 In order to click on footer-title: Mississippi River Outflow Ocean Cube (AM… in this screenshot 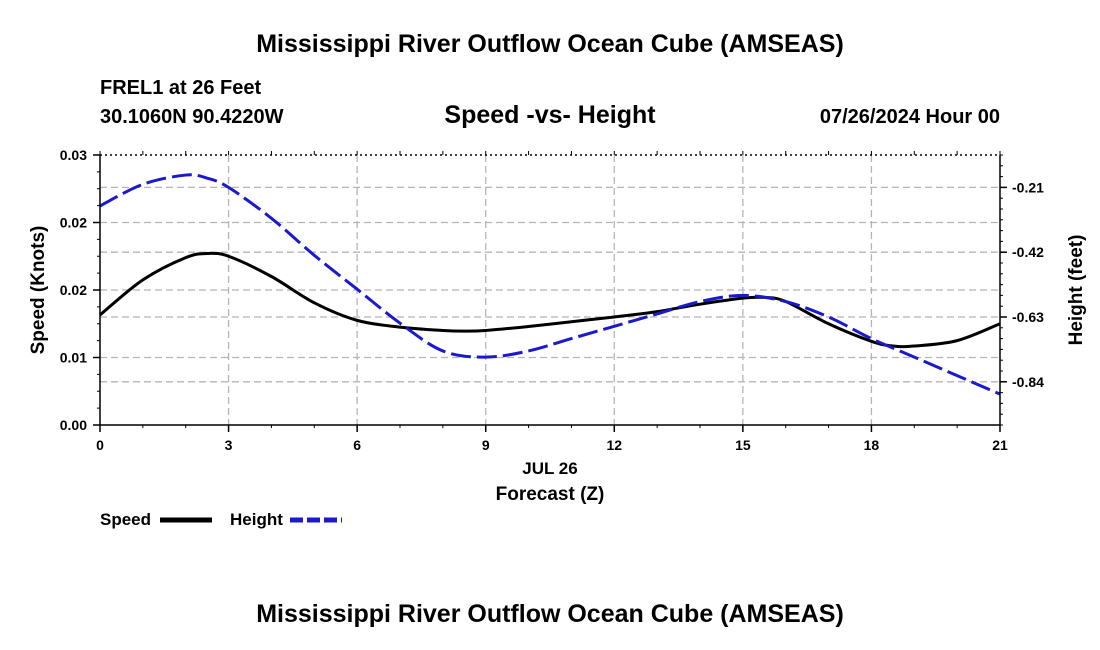, I will do `click(550, 614)`.